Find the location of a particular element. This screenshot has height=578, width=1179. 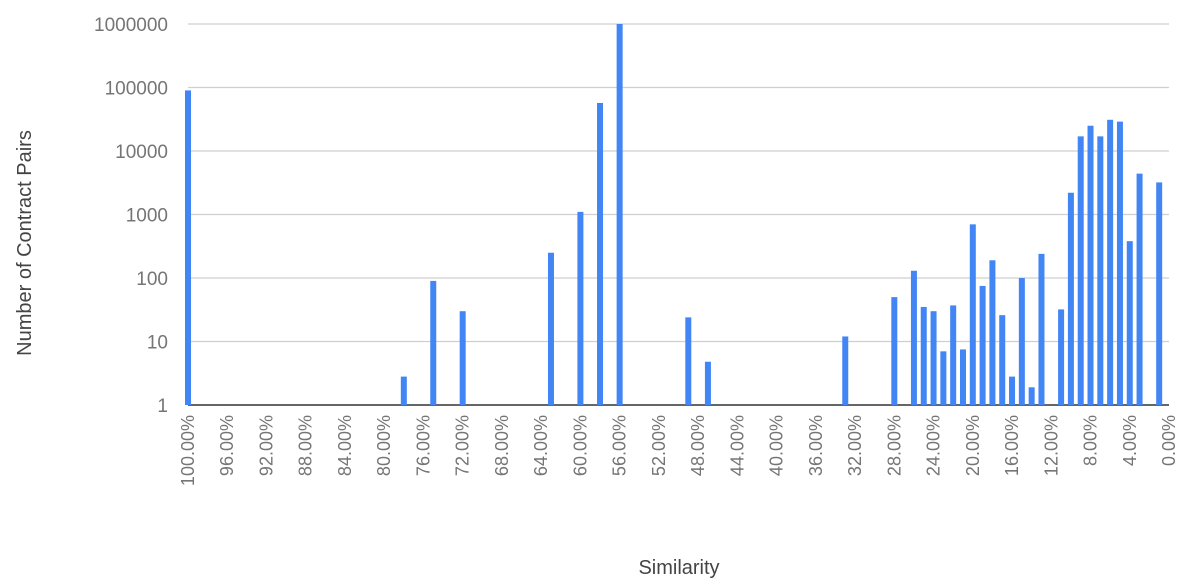

x-tick-label: 84.00% is located at coordinates (345, 445).